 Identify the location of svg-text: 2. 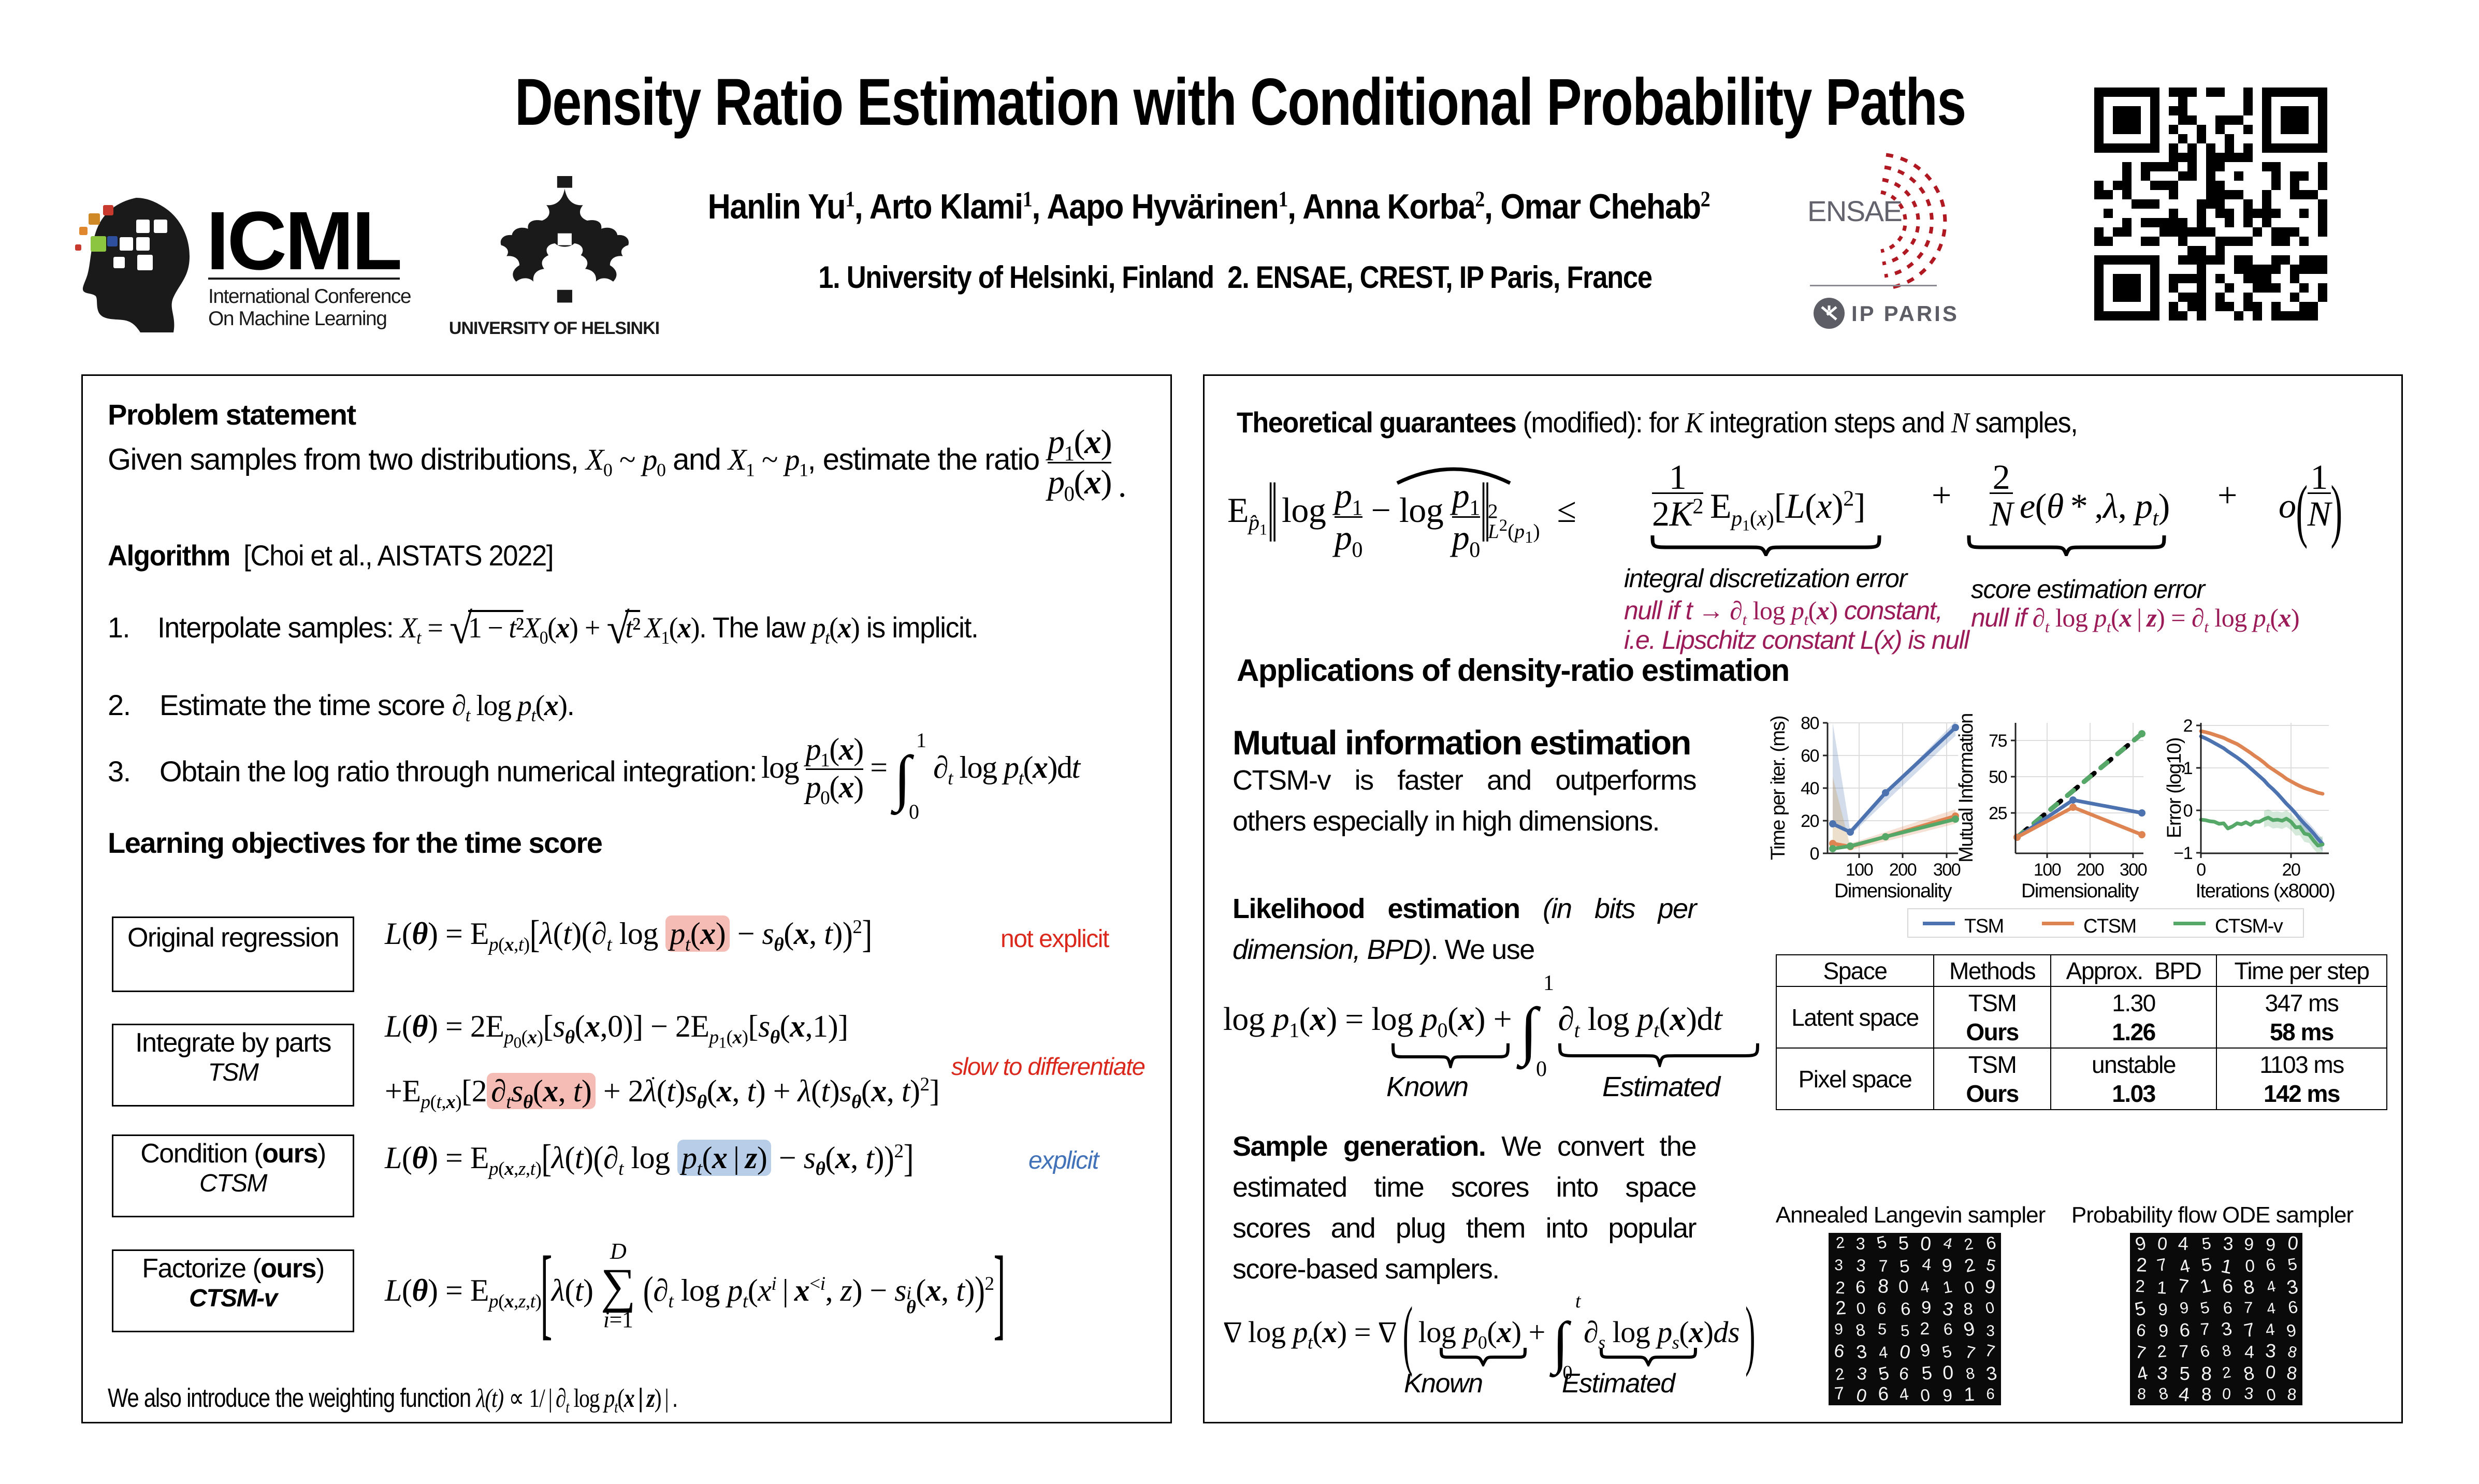
(2188, 726).